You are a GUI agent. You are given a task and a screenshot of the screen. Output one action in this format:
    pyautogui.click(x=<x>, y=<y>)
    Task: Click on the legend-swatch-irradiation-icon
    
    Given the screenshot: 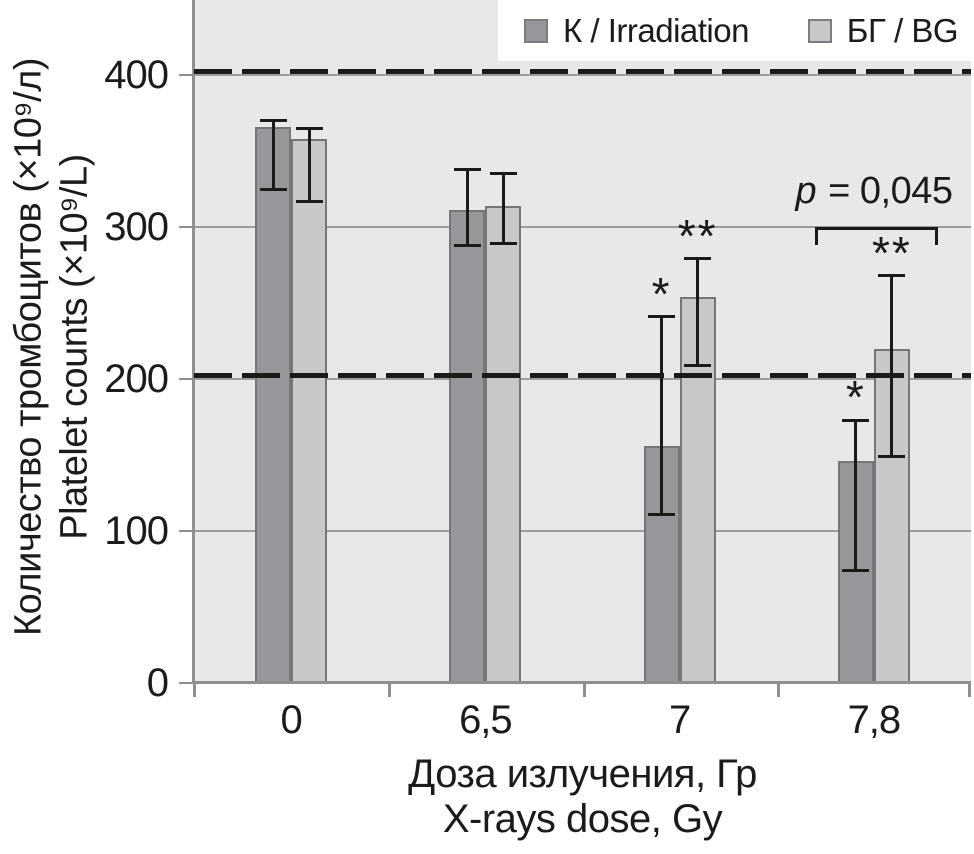 What is the action you would take?
    pyautogui.click(x=536, y=30)
    